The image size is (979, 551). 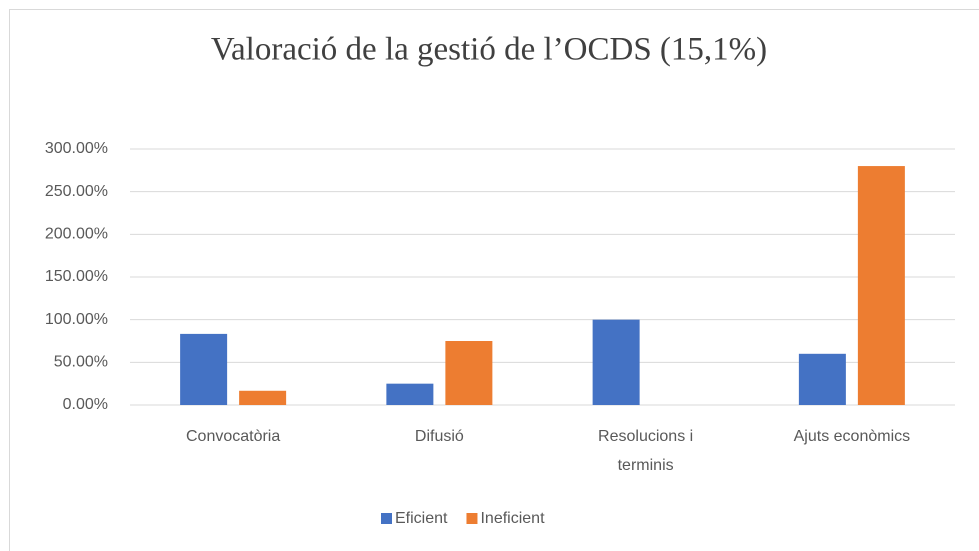 I want to click on x-tick-label: Difusió, so click(x=439, y=436).